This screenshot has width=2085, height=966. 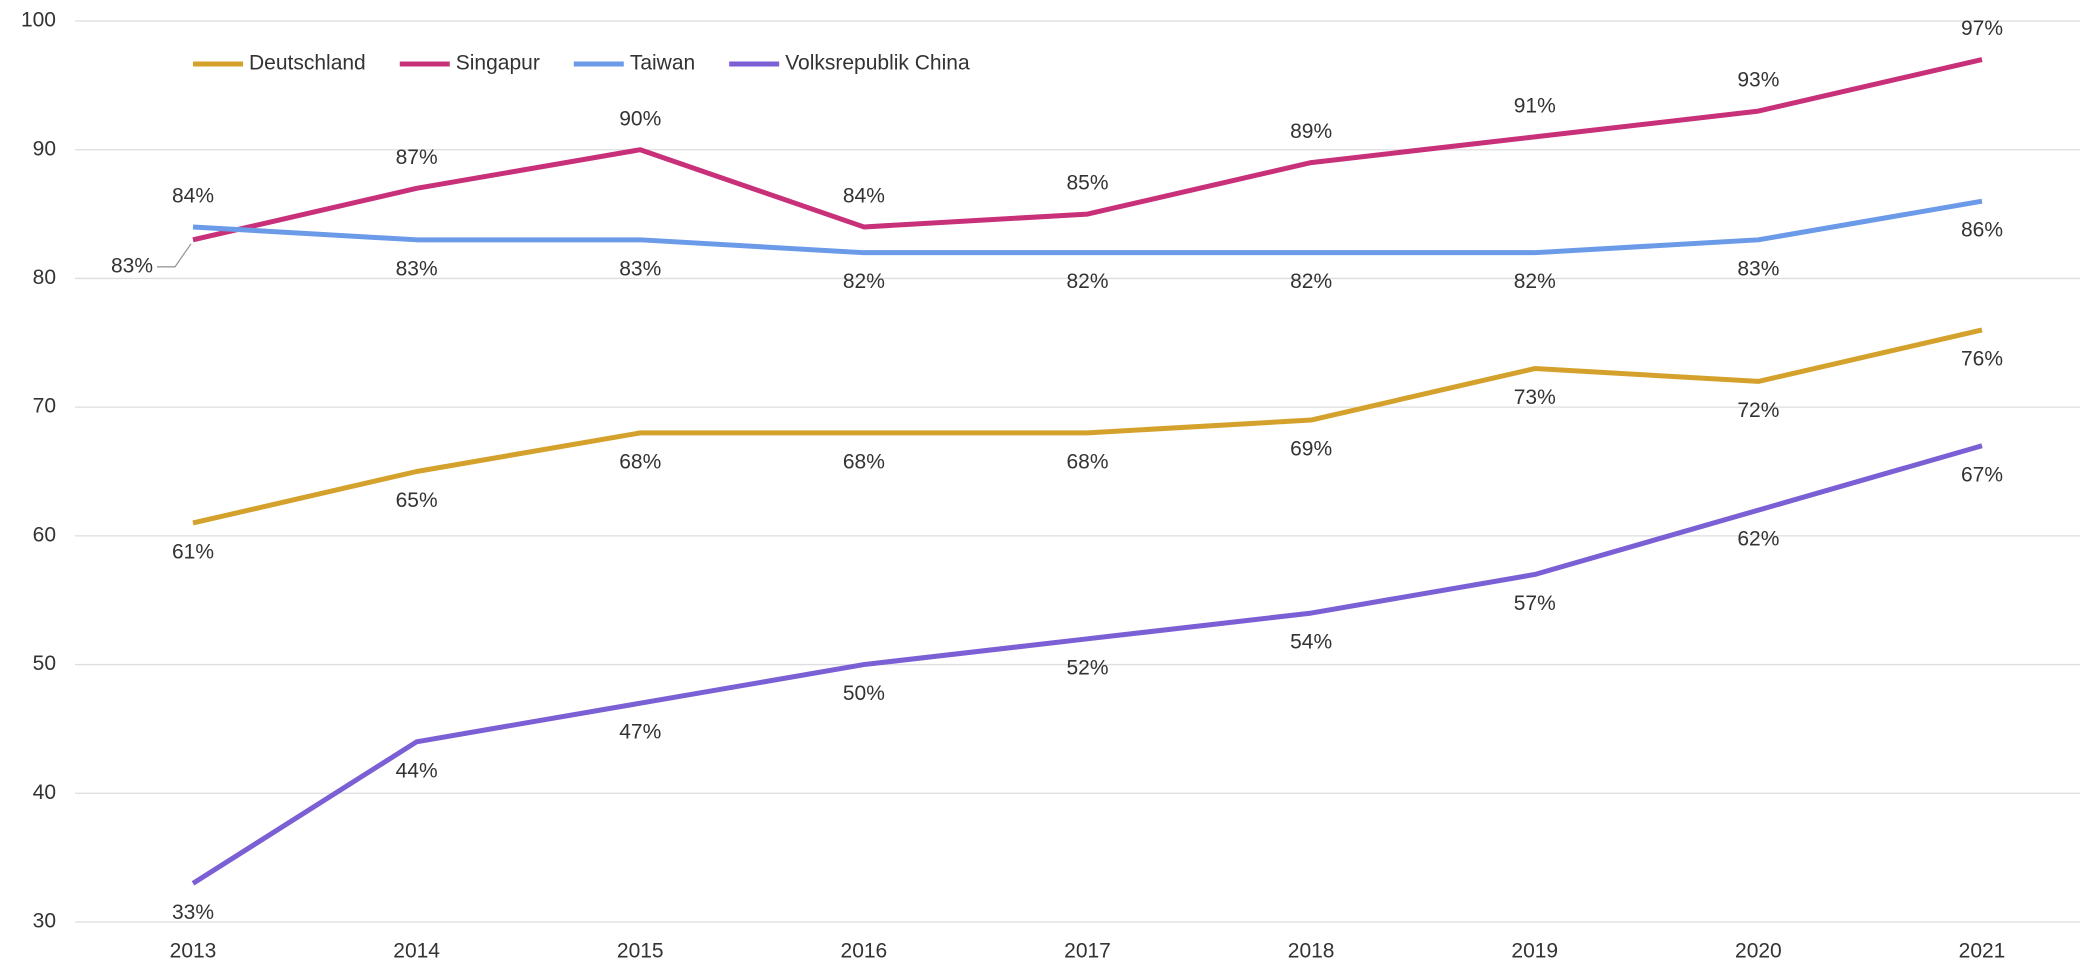 I want to click on legend-label: Deutschland, so click(x=307, y=63).